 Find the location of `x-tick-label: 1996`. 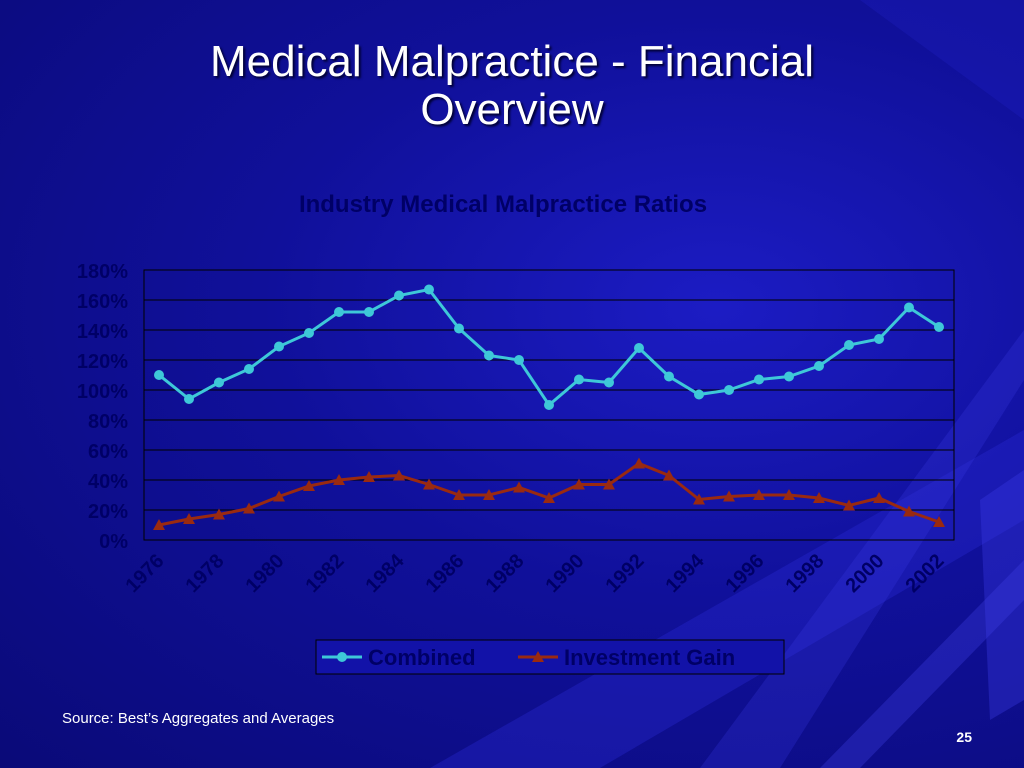

x-tick-label: 1996 is located at coordinates (745, 573).